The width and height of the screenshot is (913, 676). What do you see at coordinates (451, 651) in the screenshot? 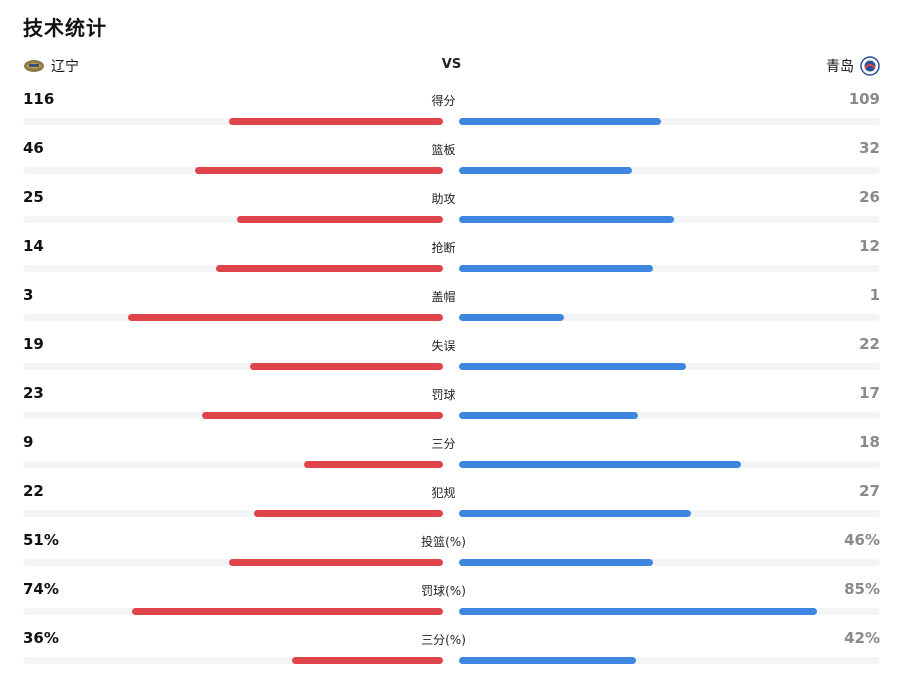
I see `stat-row: 36% 三分(%) 42%` at bounding box center [451, 651].